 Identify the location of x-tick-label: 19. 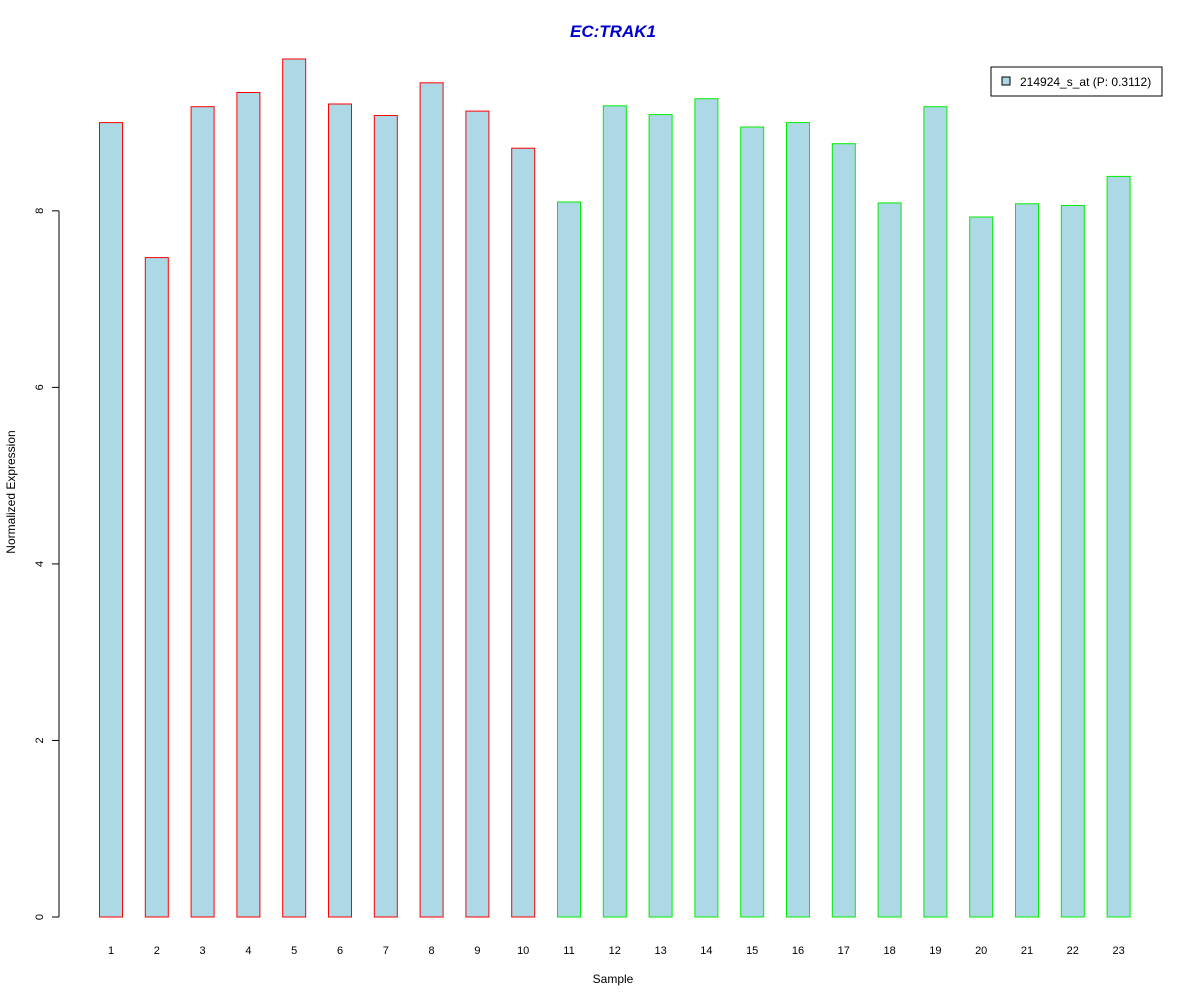
(935, 951).